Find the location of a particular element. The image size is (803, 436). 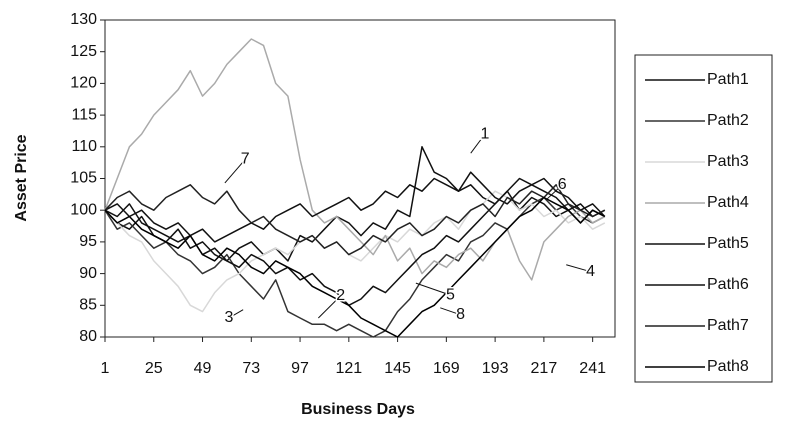

y-tick-label: 85 is located at coordinates (88, 305).